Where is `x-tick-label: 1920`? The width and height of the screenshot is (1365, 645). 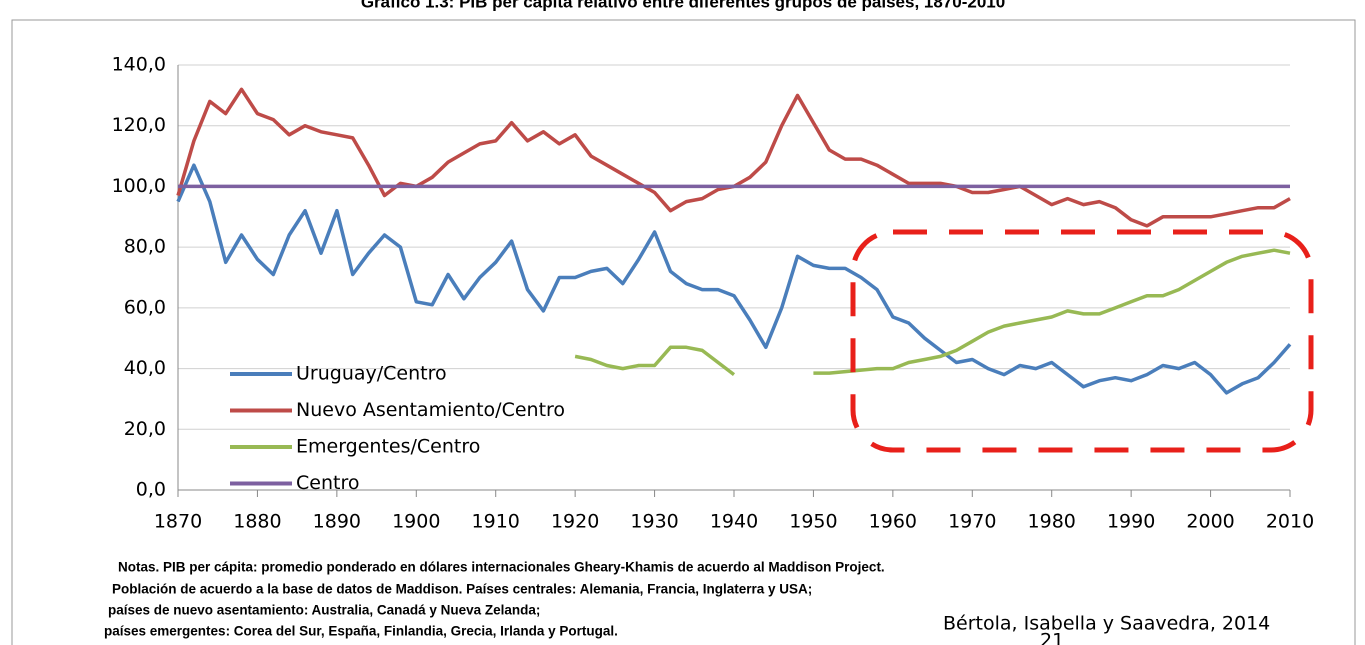
x-tick-label: 1920 is located at coordinates (575, 522).